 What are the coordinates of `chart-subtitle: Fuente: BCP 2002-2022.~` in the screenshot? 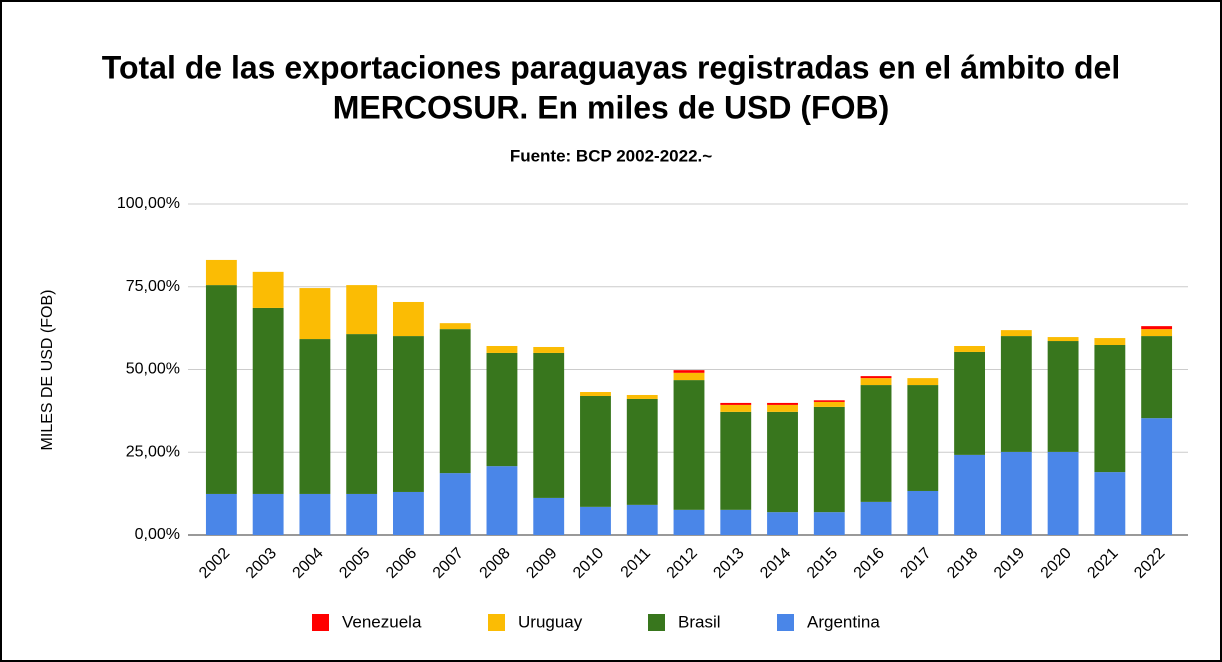 It's located at (611, 155).